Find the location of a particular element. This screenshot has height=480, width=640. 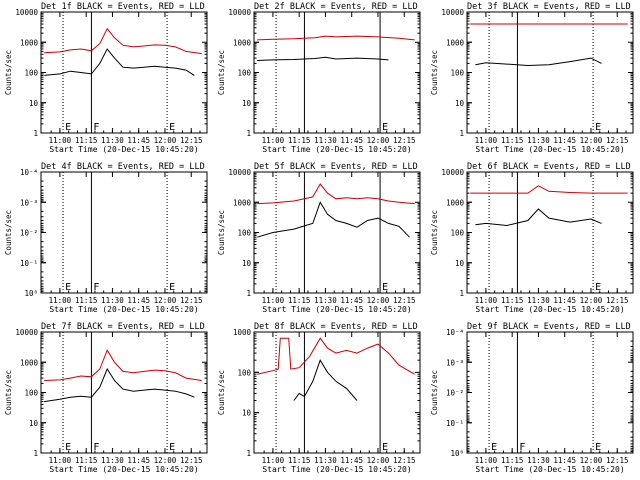

plot-title: Det 3f BLACK = Events, RED = LLD is located at coordinates (549, 7).